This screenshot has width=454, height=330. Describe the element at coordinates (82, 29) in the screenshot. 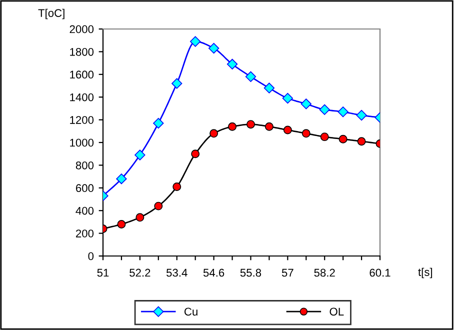

I see `y-tick-label: 2000` at that location.